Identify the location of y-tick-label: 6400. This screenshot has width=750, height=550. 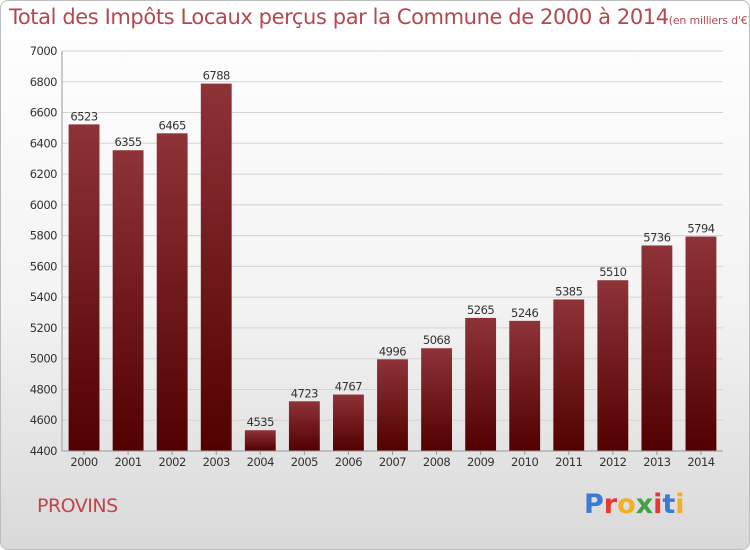
(43, 143).